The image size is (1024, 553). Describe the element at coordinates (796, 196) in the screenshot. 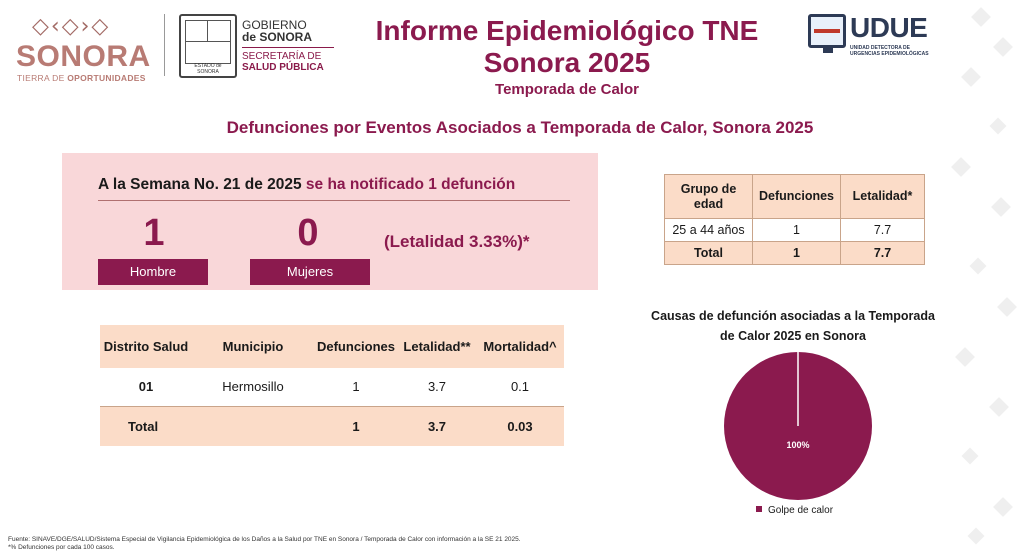

I see `age-table-header: Defunciones` at that location.